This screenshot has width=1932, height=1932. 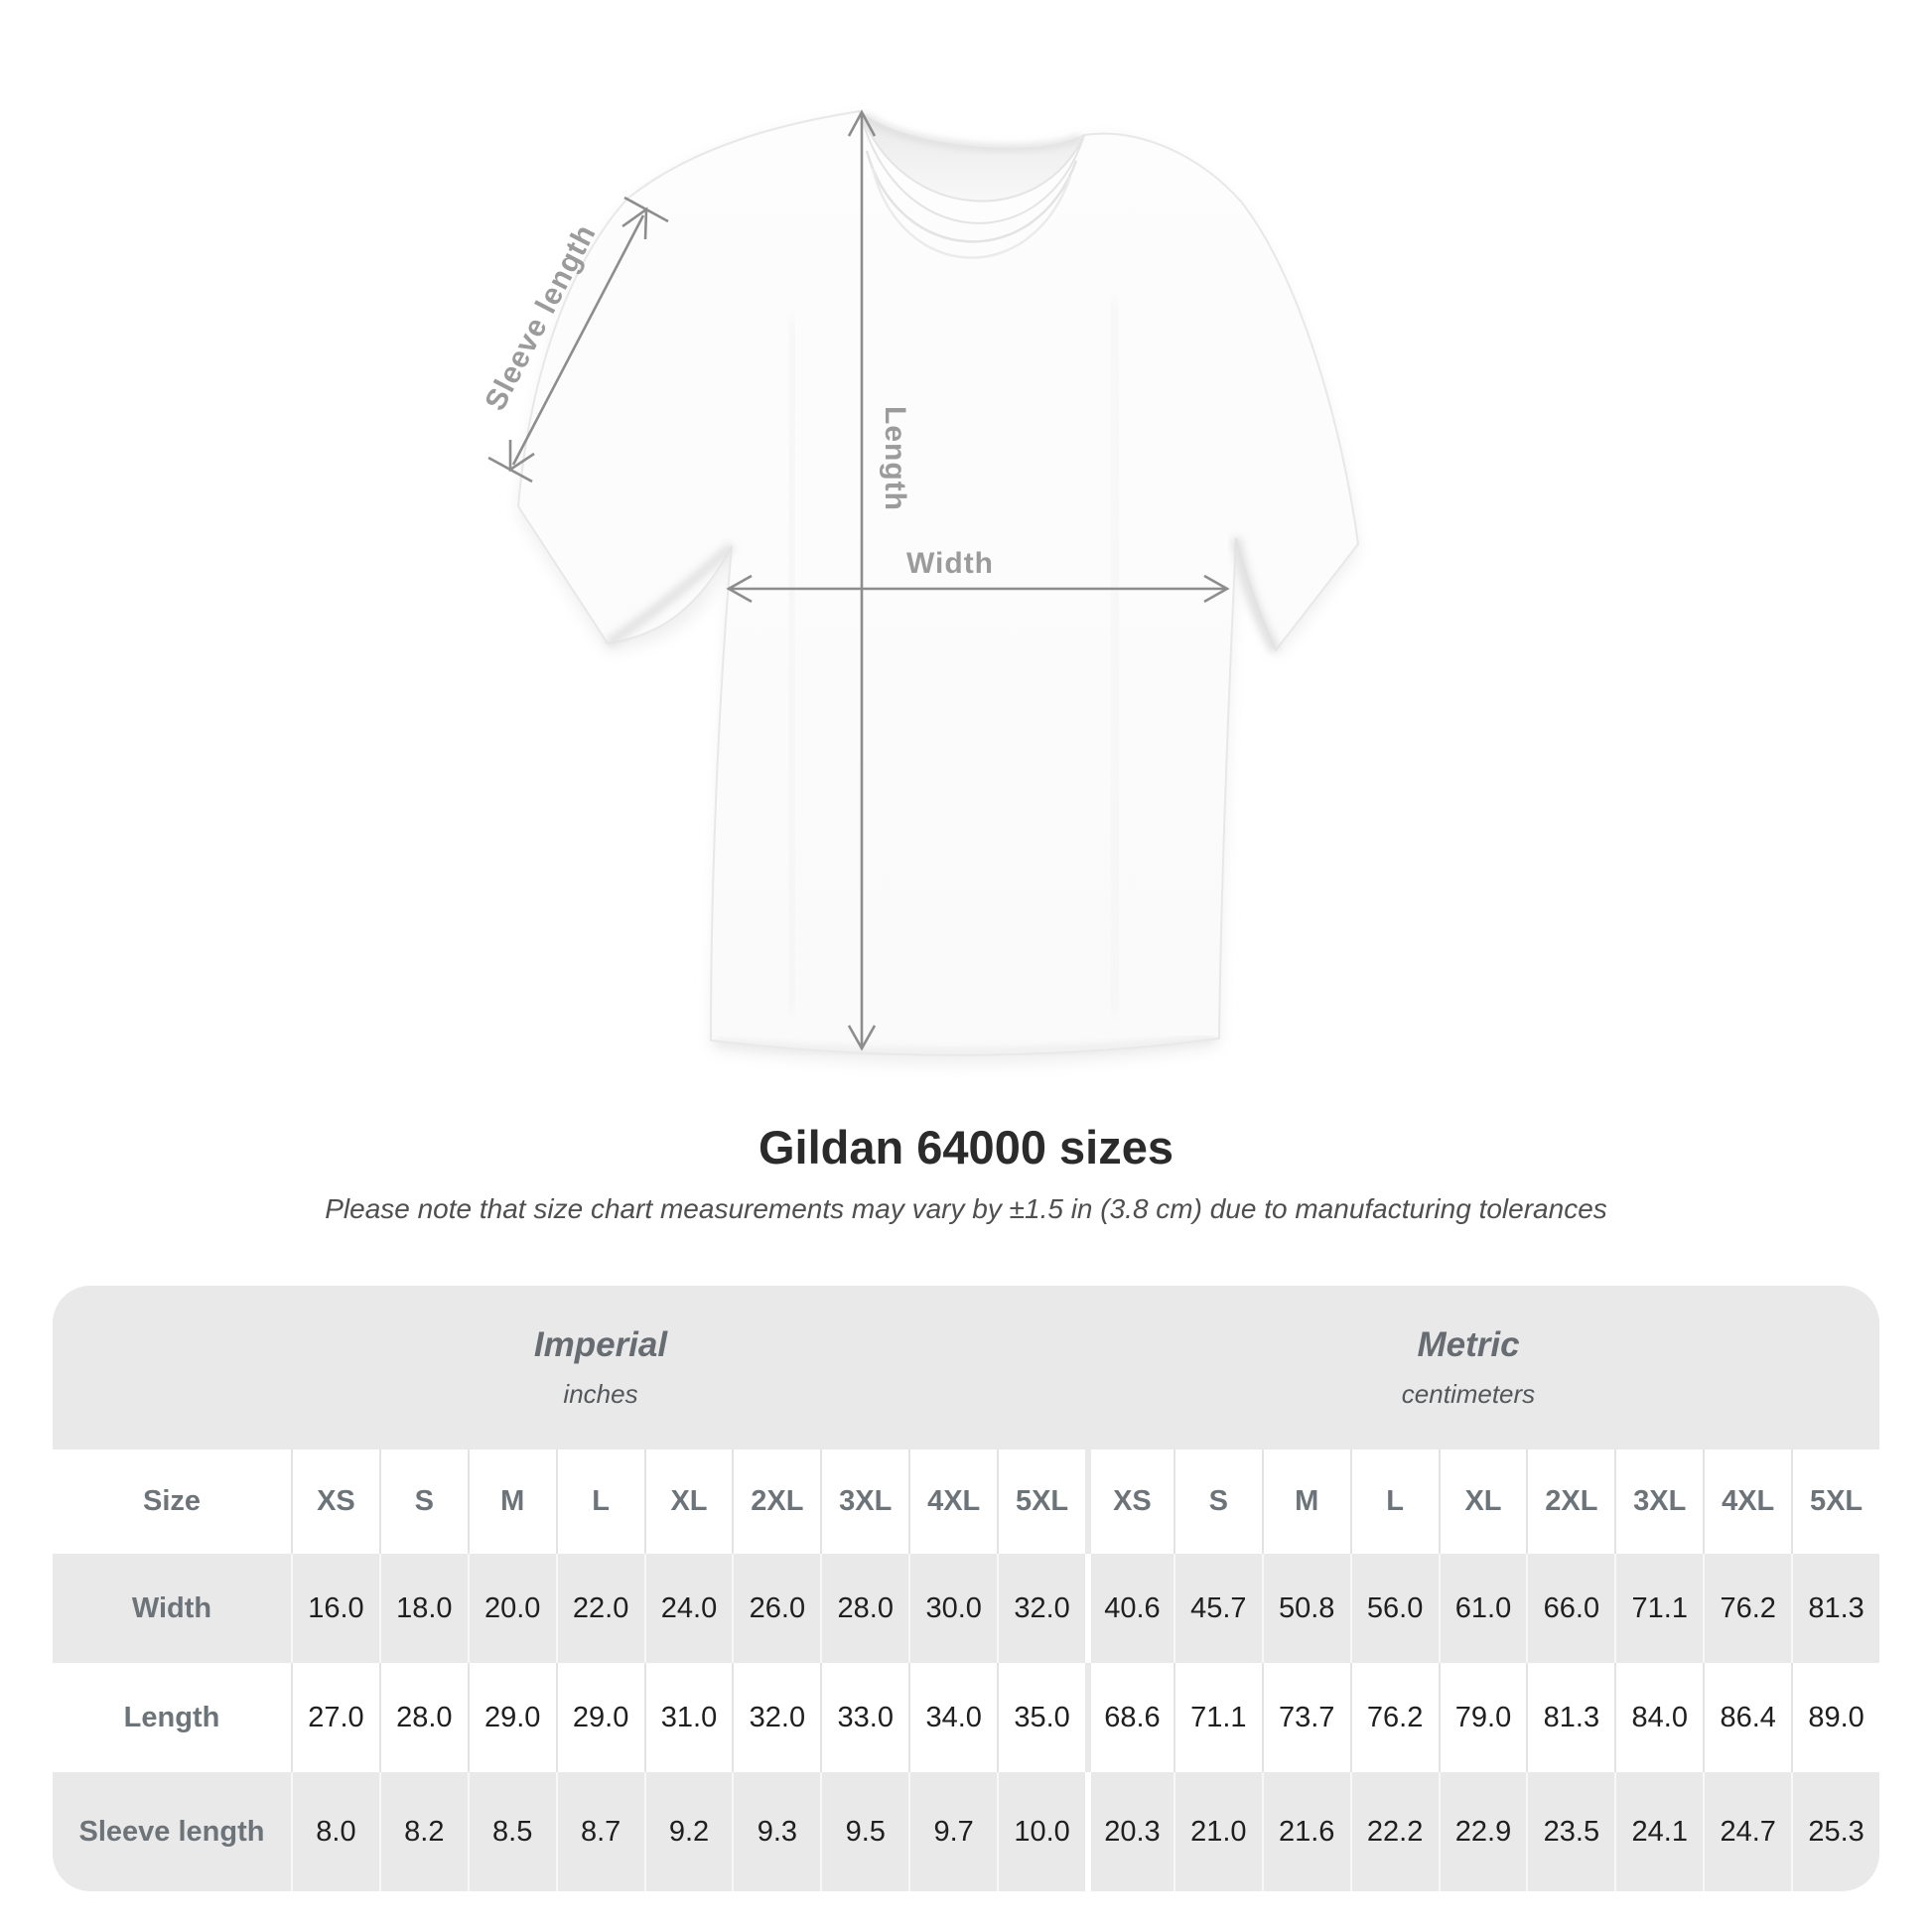 I want to click on table-cell: 18.0, so click(x=423, y=1608).